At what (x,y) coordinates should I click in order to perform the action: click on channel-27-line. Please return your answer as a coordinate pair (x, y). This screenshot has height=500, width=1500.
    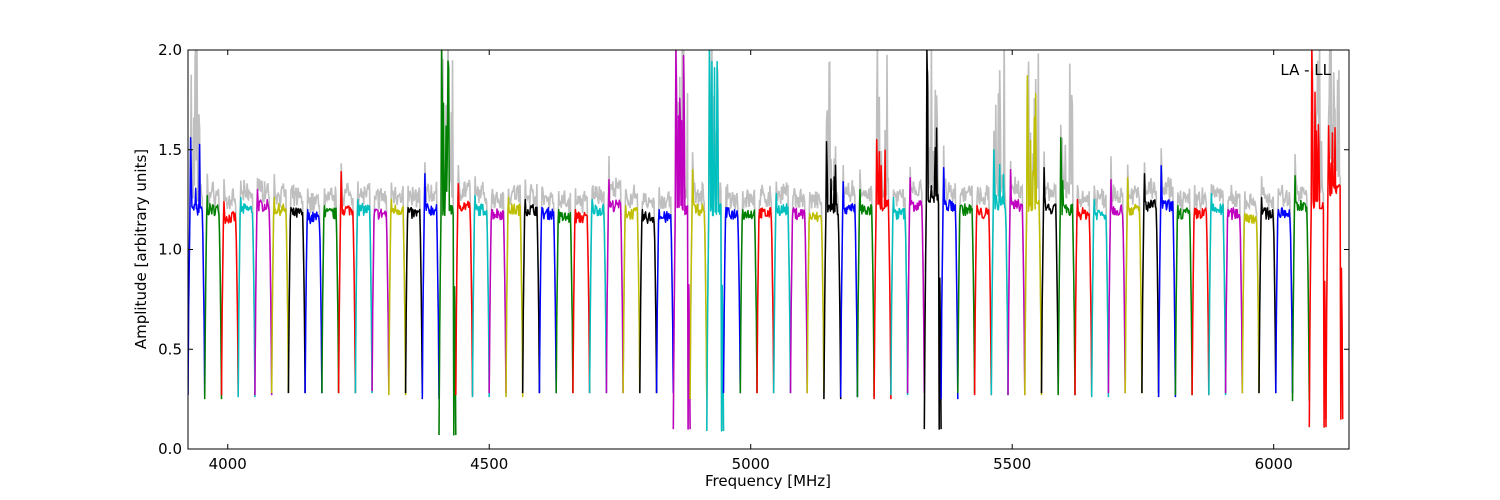
    Looking at the image, I should click on (631, 299).